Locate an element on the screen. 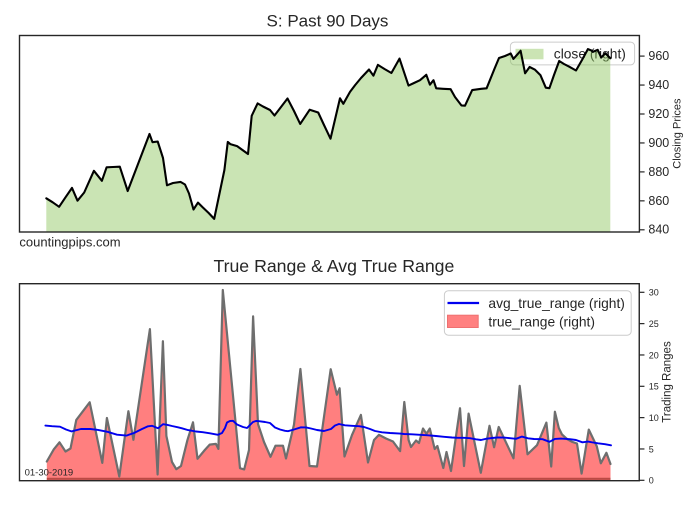 The image size is (700, 505). svg-text: 01-30-2019 is located at coordinates (49, 473).